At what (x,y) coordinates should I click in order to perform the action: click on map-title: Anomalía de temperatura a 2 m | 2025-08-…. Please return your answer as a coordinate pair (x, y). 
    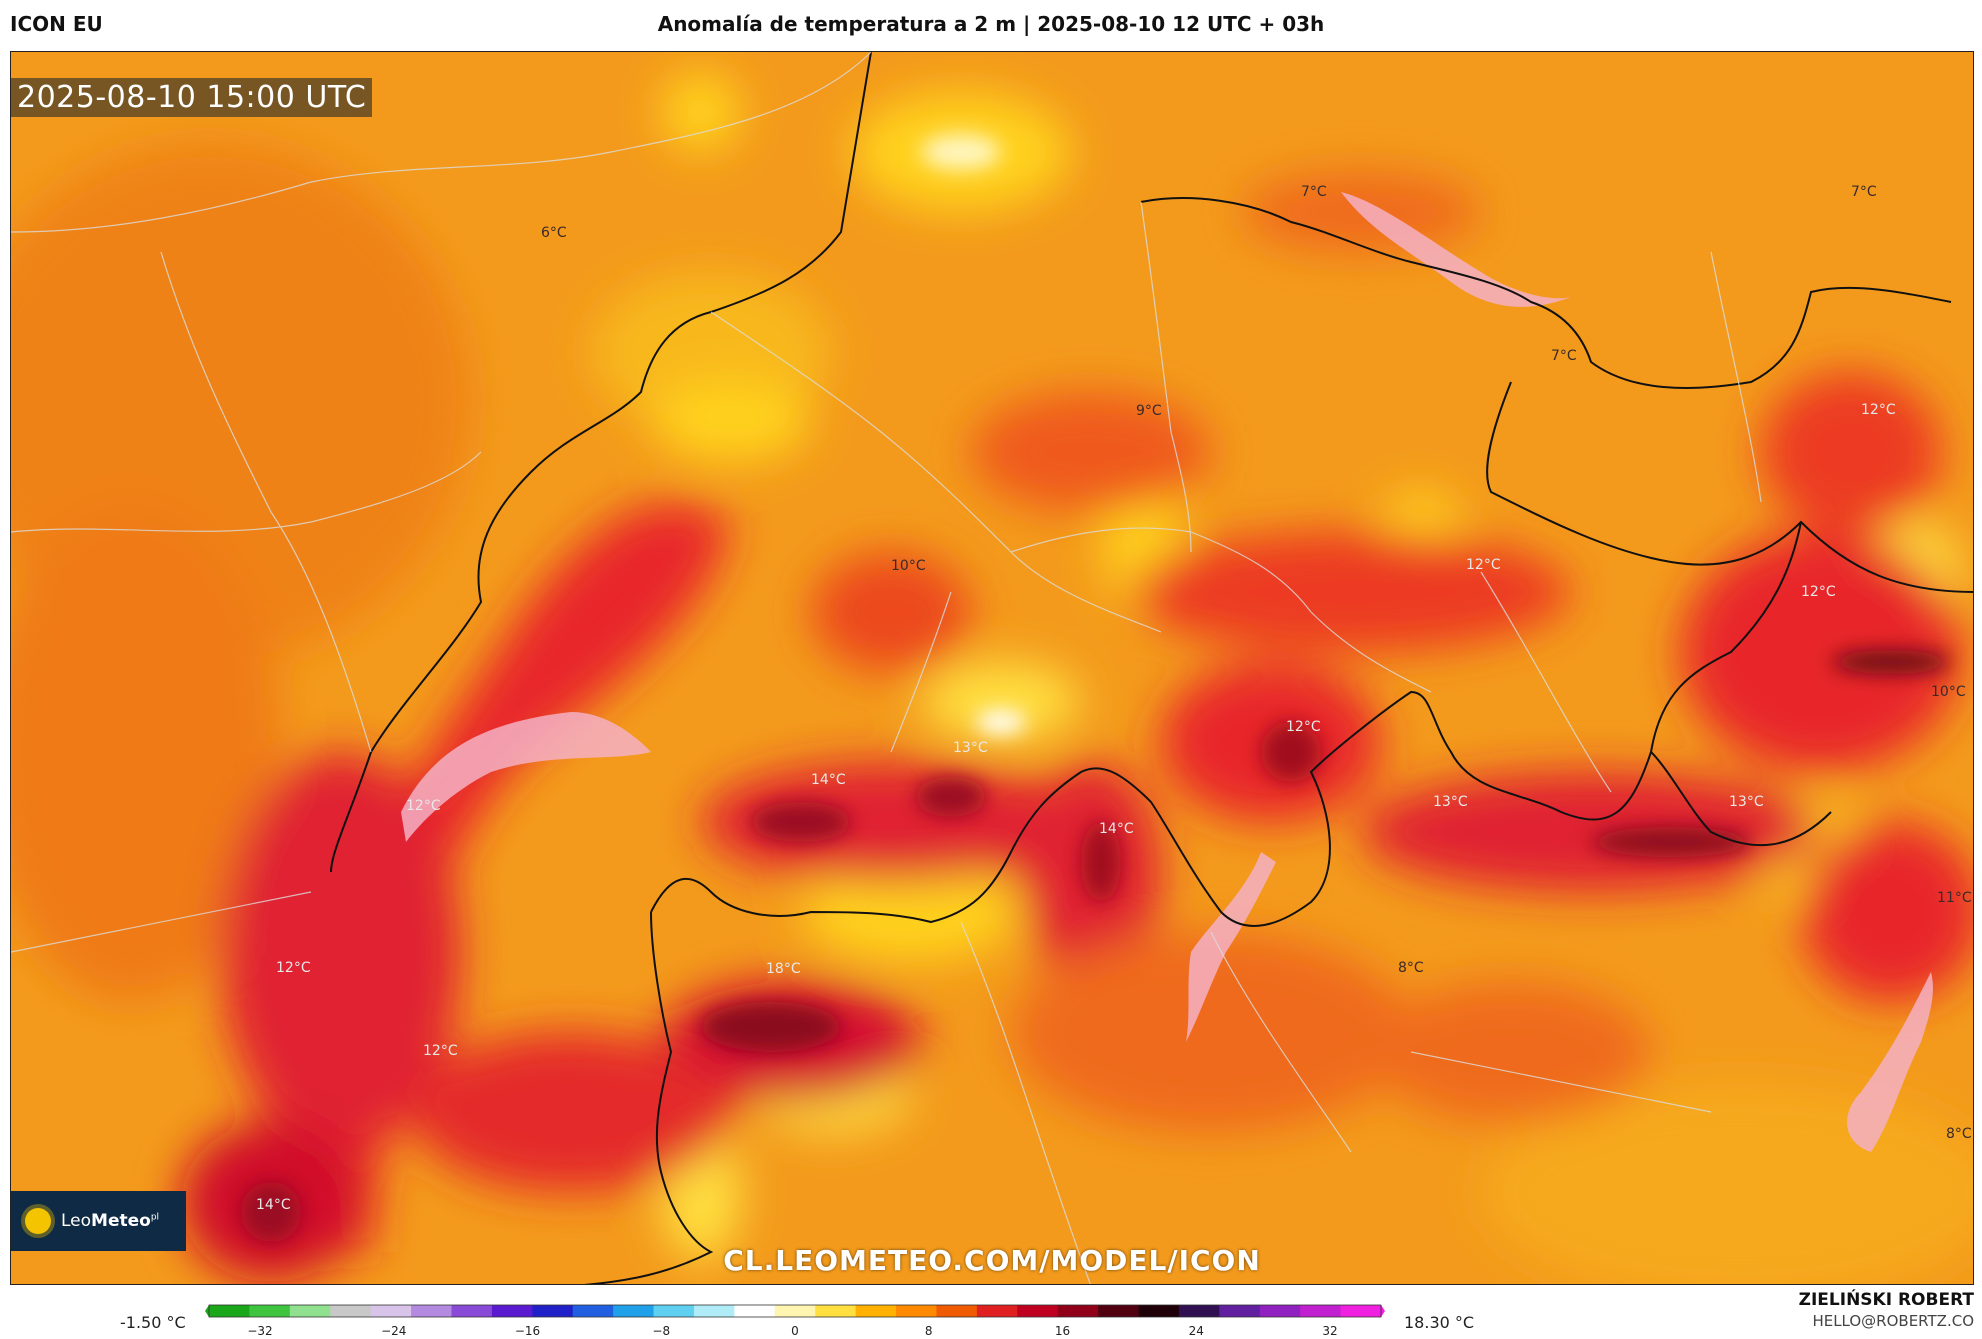
    Looking at the image, I should click on (991, 24).